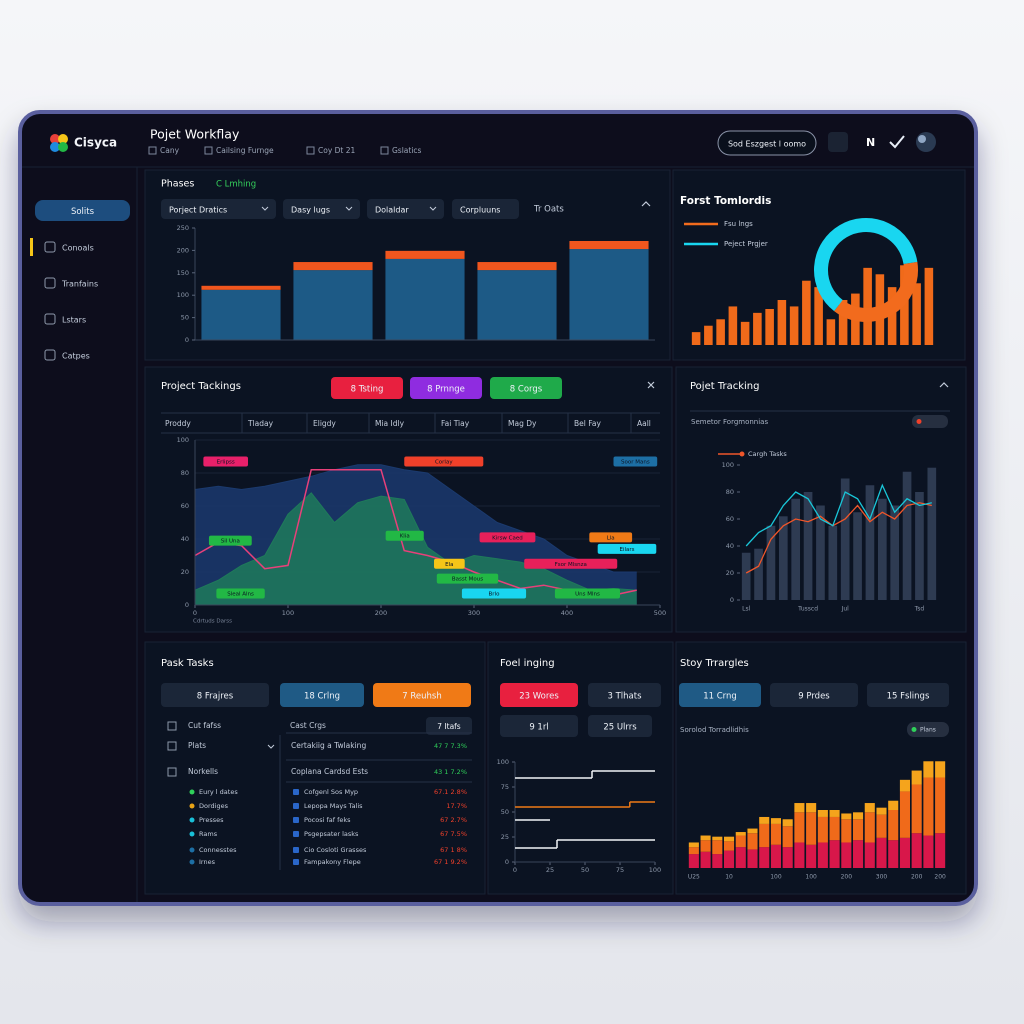  Describe the element at coordinates (433, 208) in the screenshot. I see `chevron` at that location.